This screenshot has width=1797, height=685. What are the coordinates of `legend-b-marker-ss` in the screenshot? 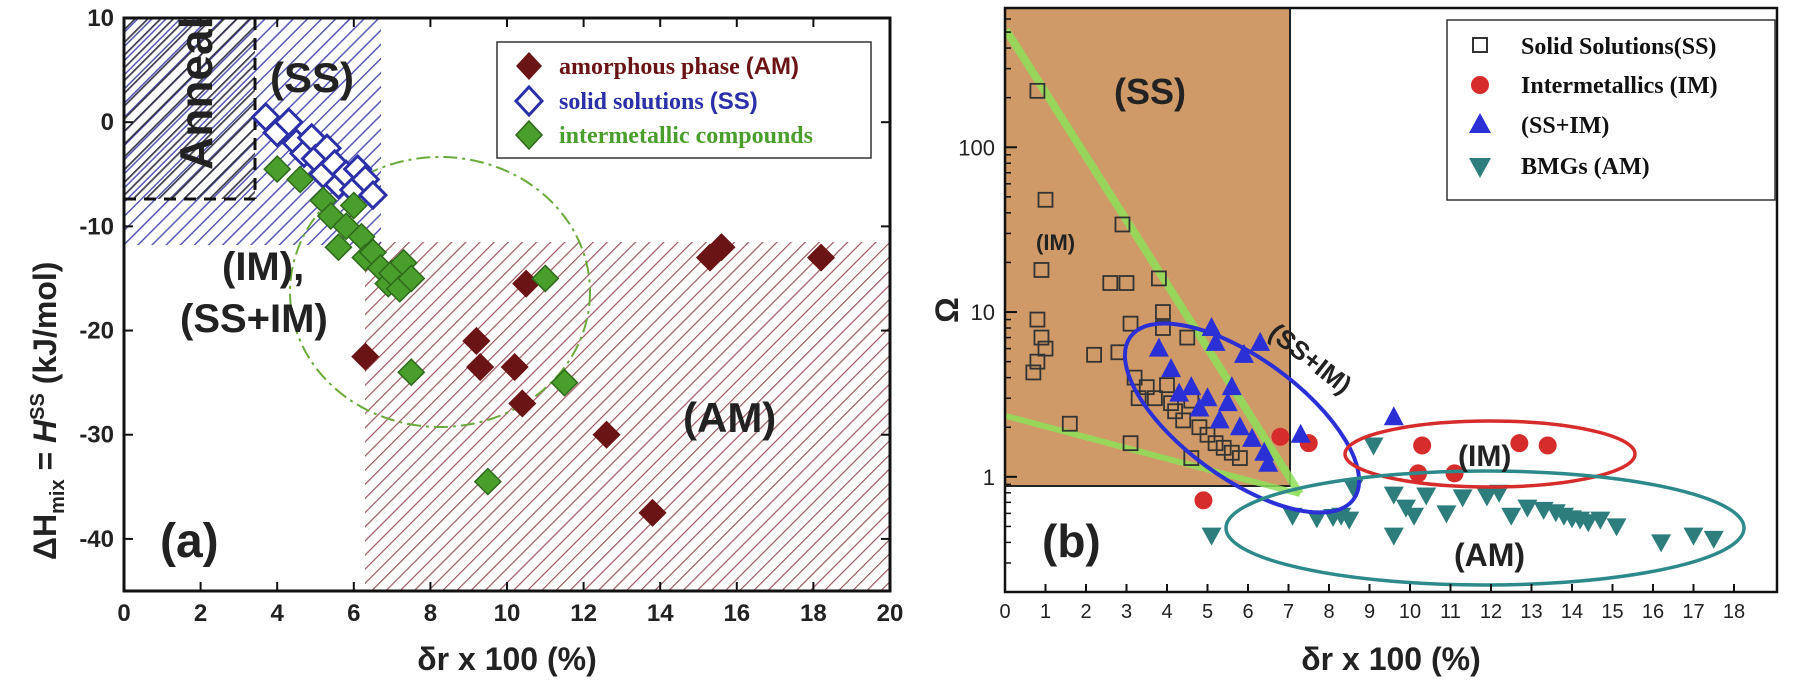 It's located at (1480, 45).